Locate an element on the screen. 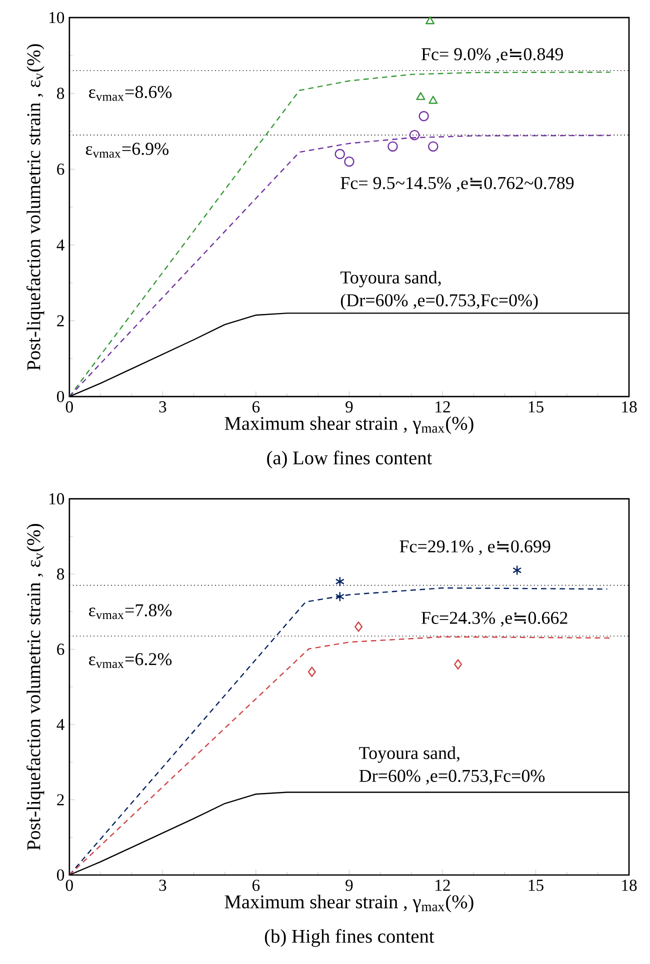  annotation: Fc=29.1% , e≒0.699 is located at coordinates (475, 548).